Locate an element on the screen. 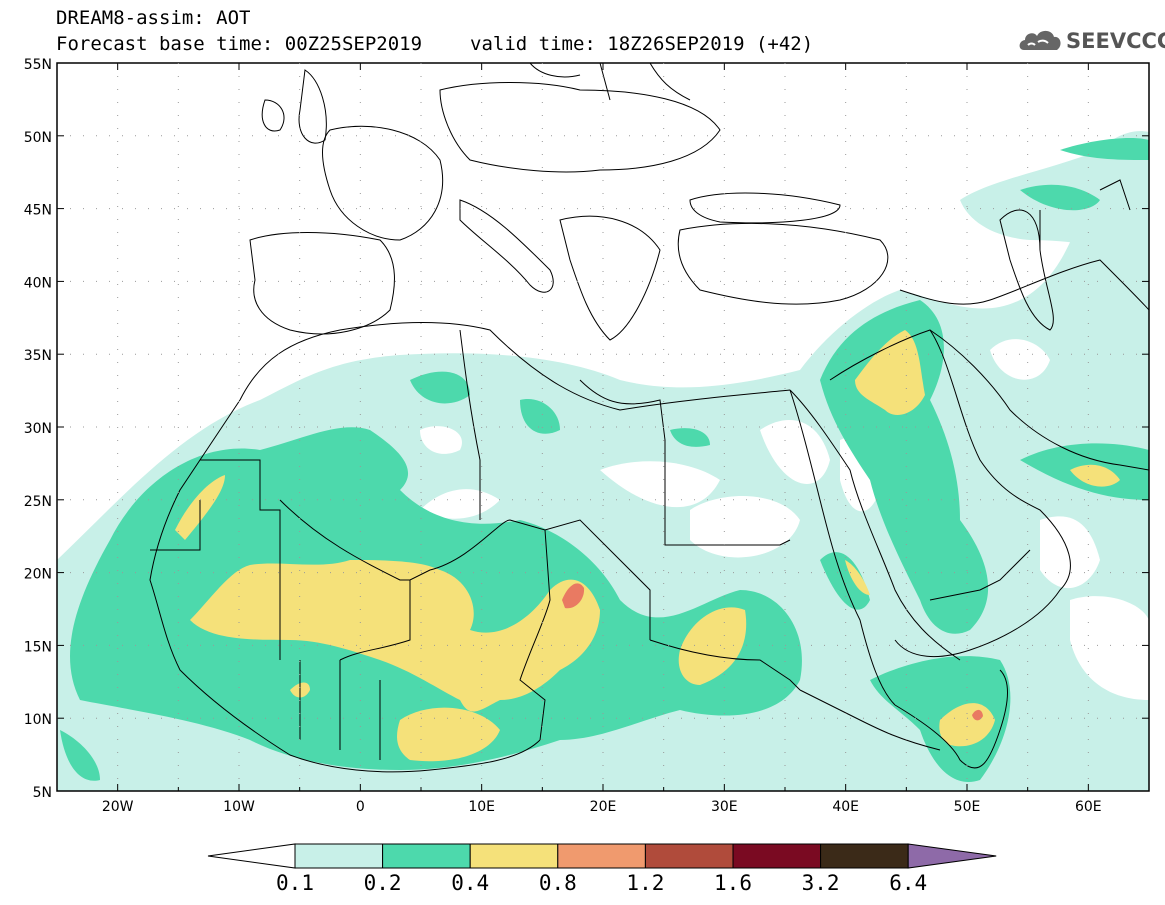 The image size is (1165, 905). lat-label: 10N is located at coordinates (38, 720).